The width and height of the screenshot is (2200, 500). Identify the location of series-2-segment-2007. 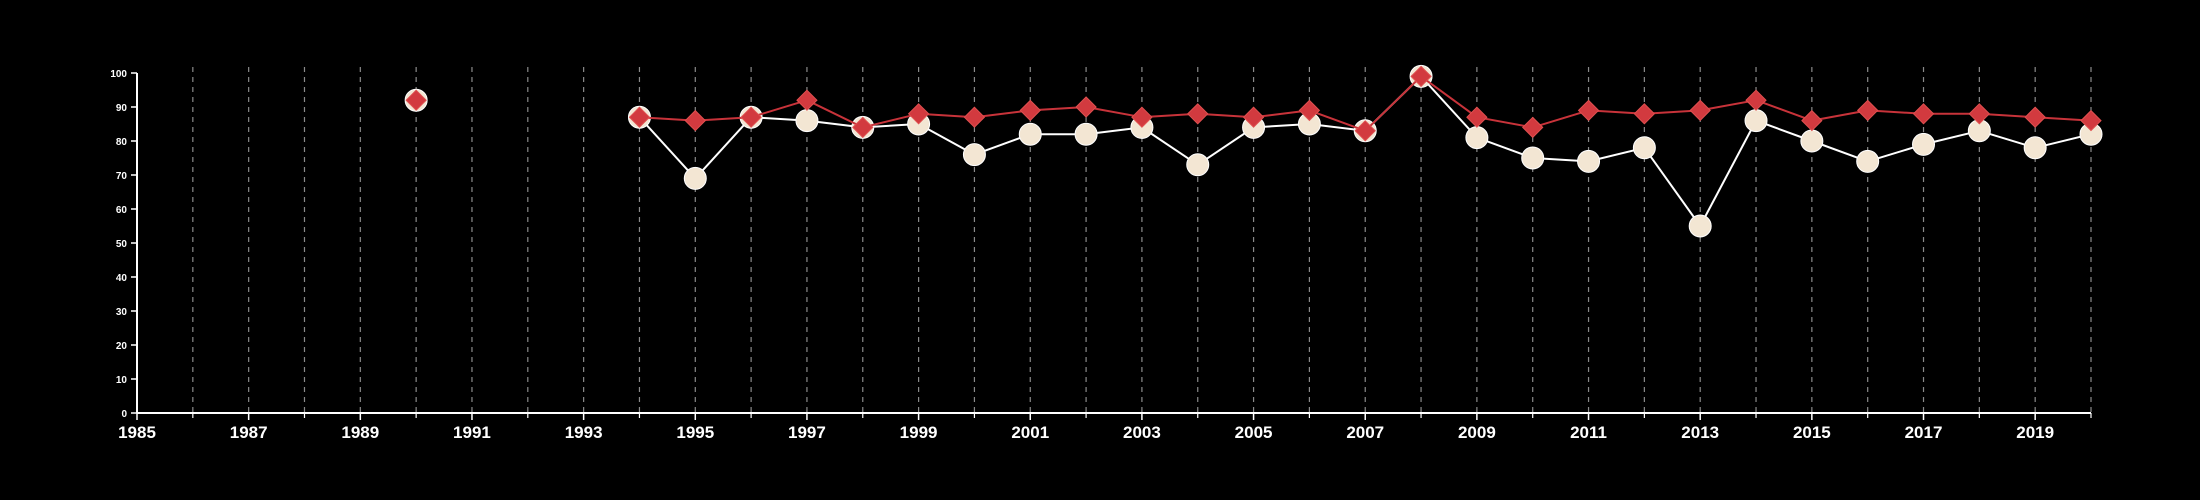
(1337, 120).